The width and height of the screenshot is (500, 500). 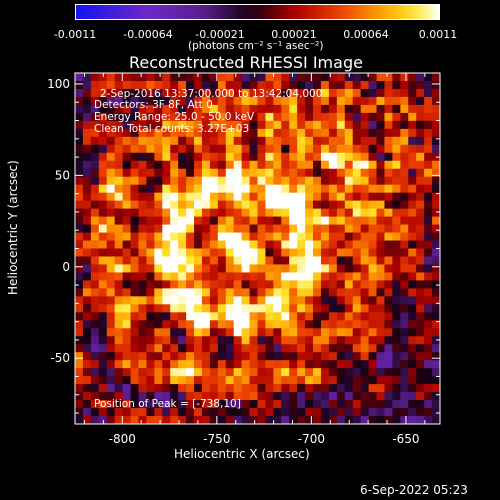 I want to click on detectors-annotation: Detectors: 3F 8F, Att 0, so click(x=153, y=105).